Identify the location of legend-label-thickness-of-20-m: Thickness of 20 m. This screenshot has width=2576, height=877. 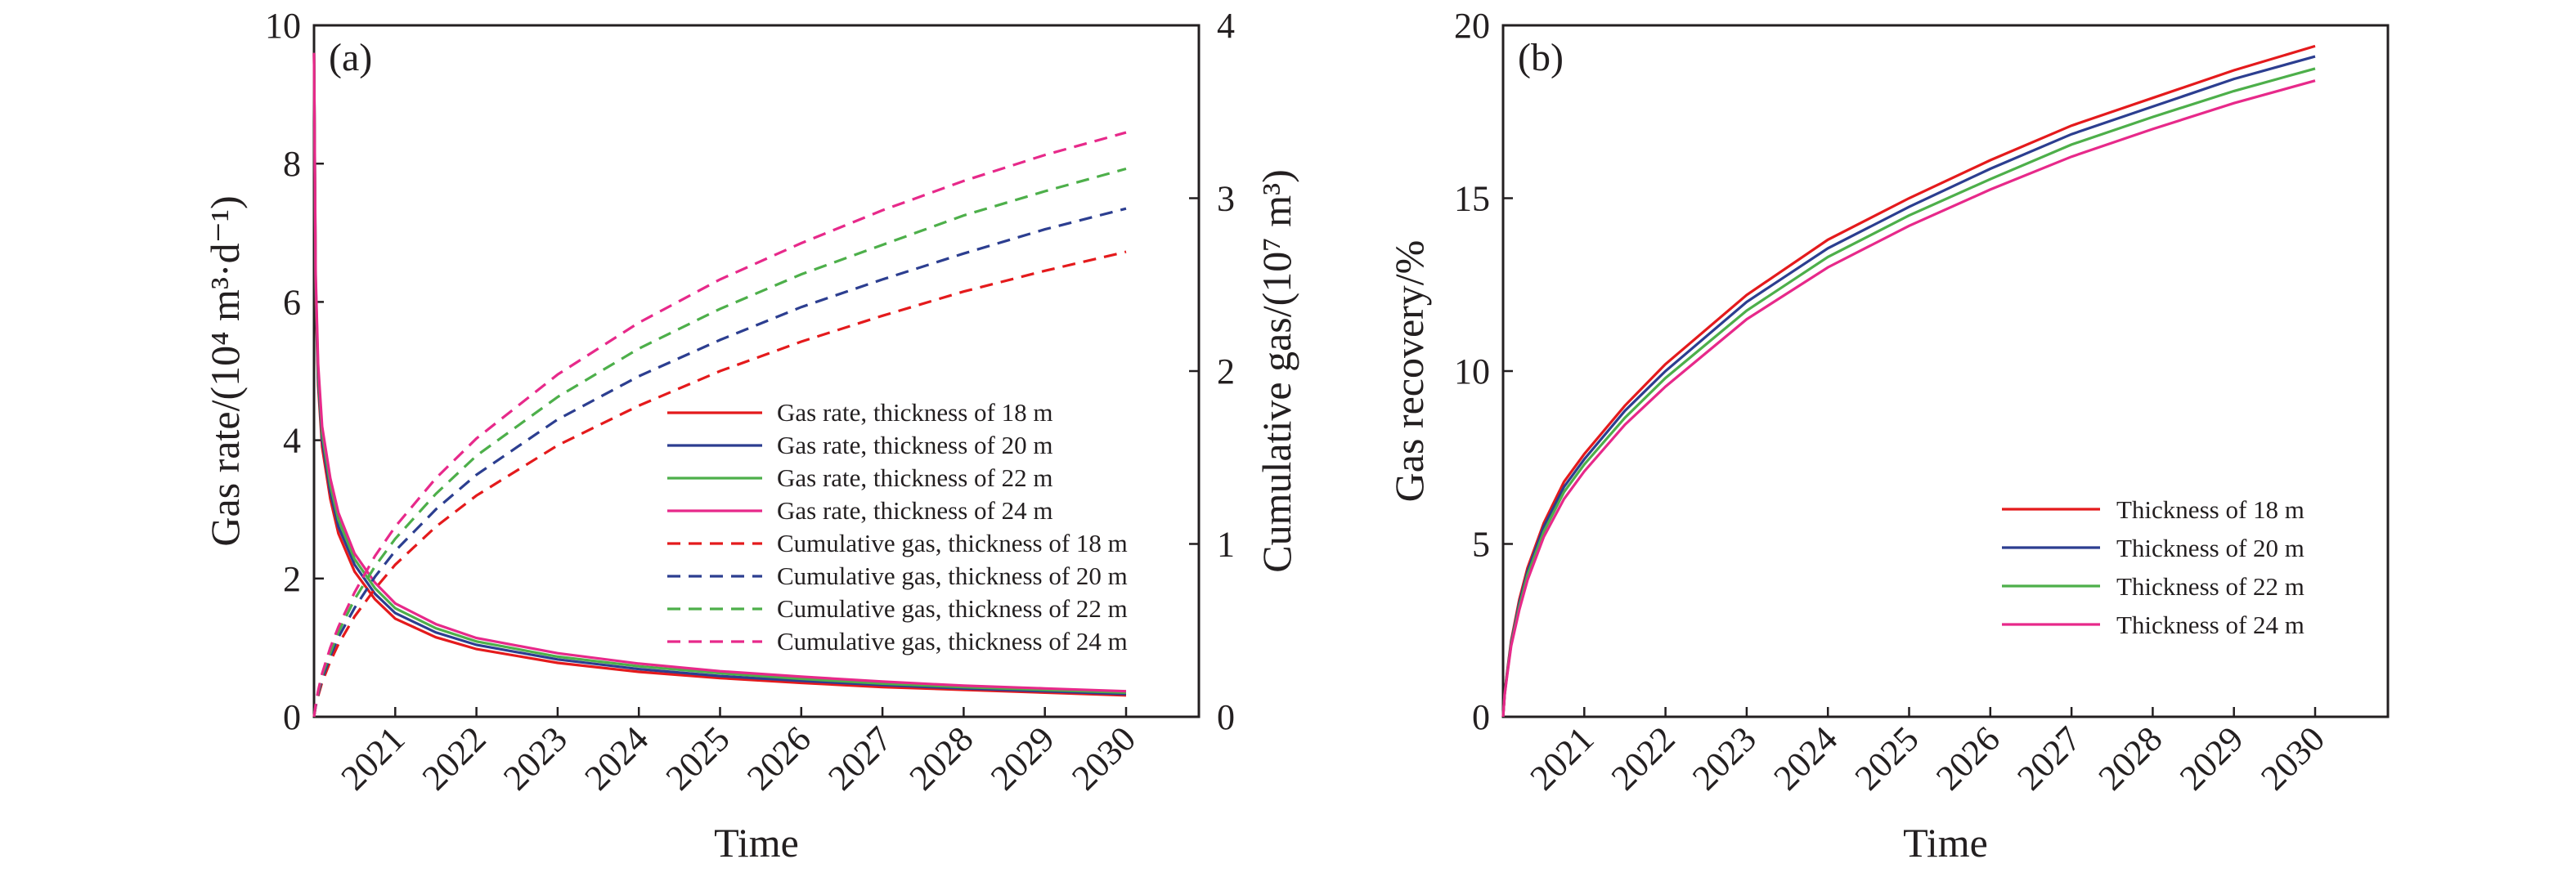
(2210, 548).